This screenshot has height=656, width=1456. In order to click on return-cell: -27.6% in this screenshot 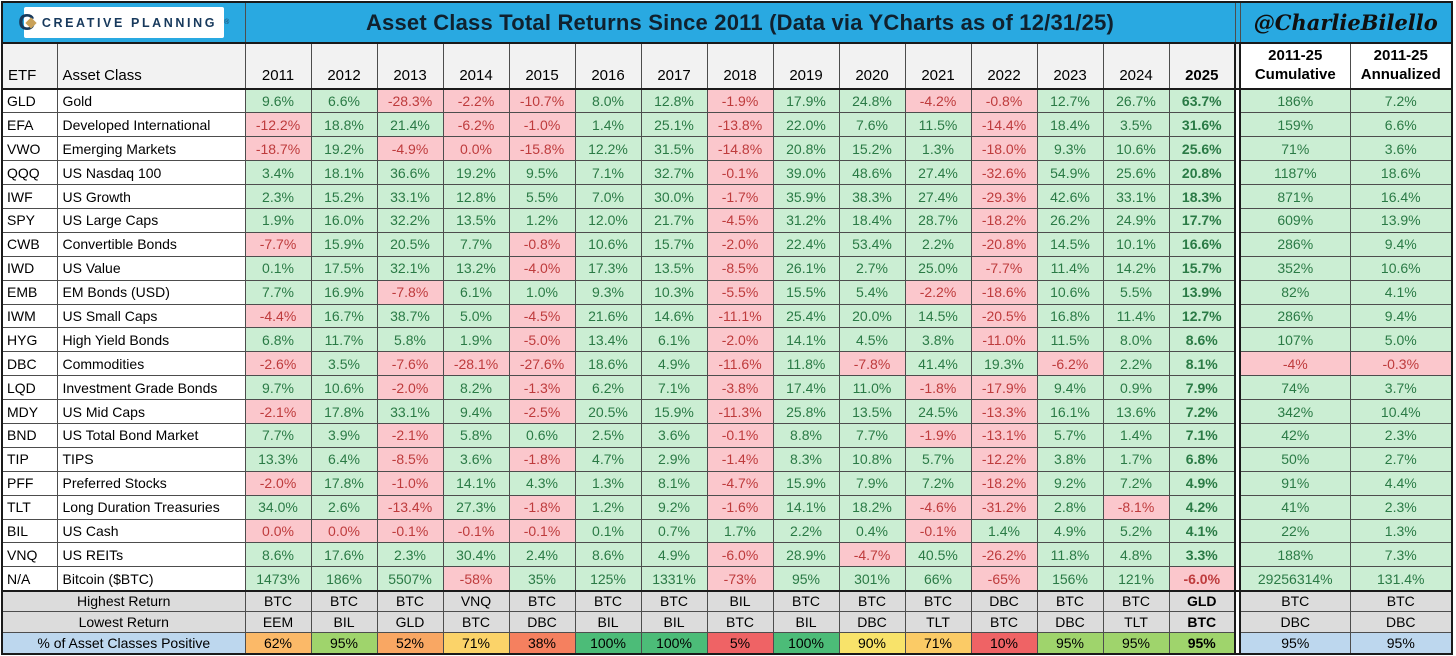, I will do `click(542, 364)`.